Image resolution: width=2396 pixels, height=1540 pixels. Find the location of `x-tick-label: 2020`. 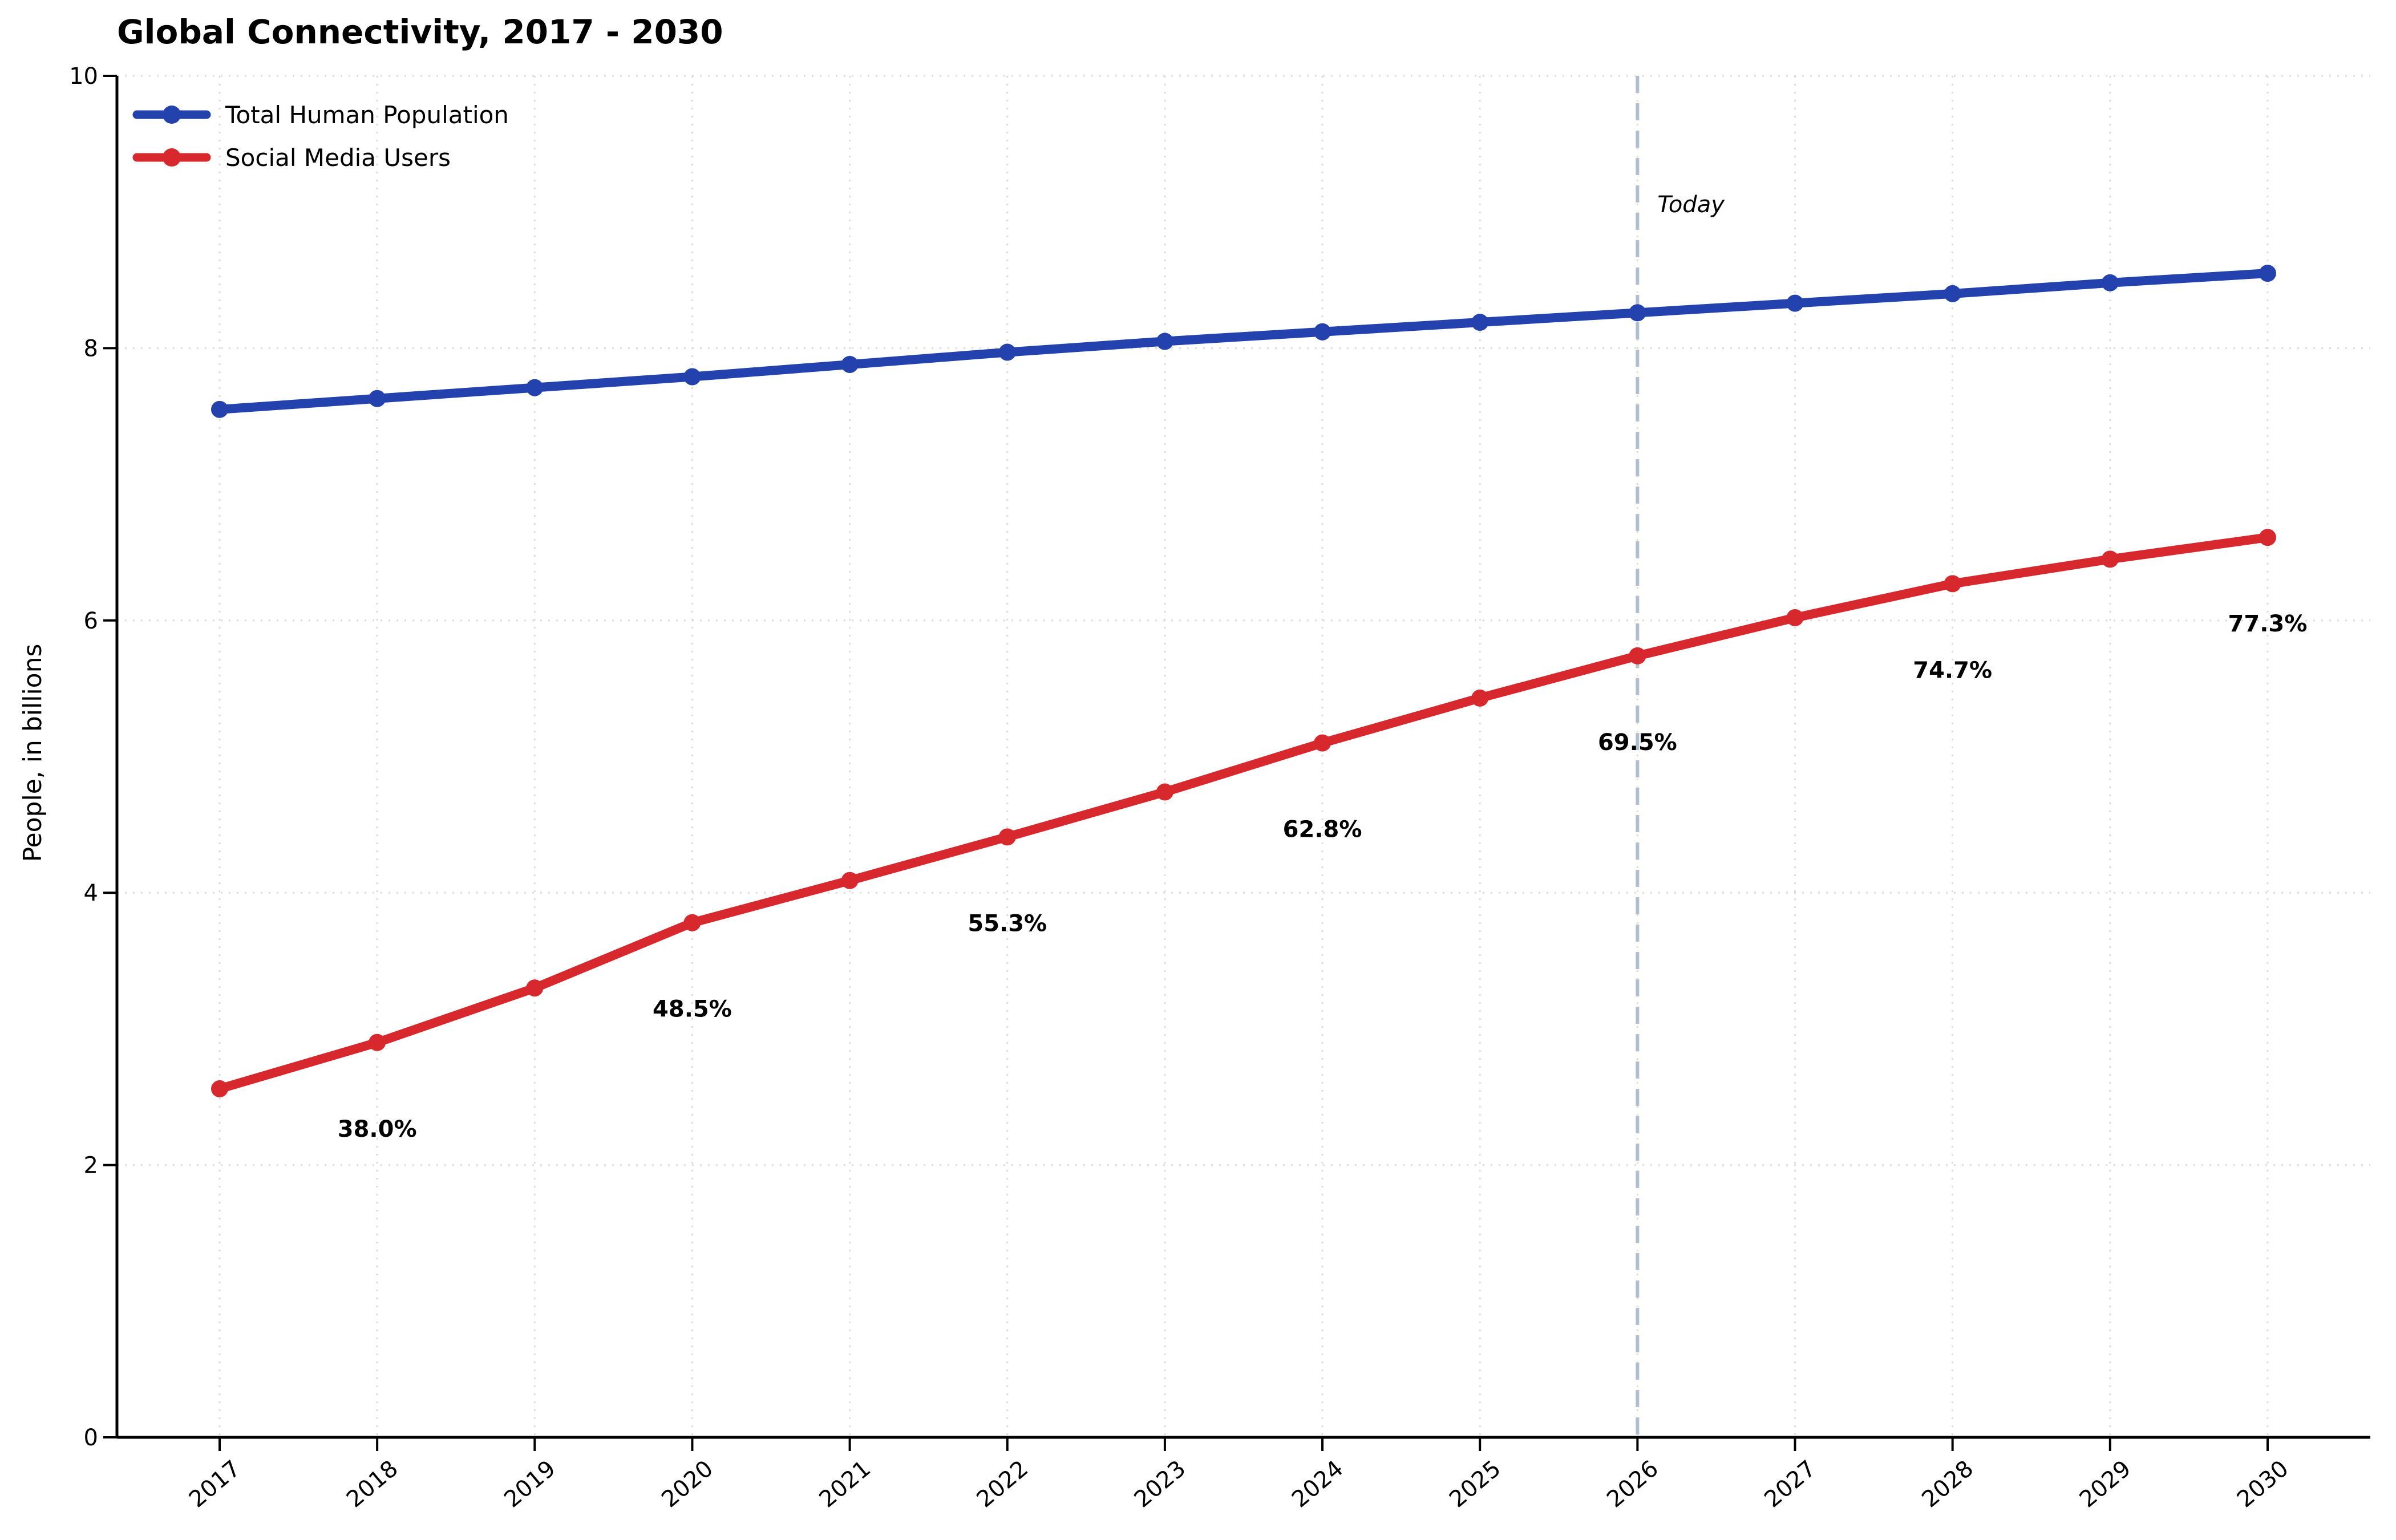

x-tick-label: 2020 is located at coordinates (687, 1485).